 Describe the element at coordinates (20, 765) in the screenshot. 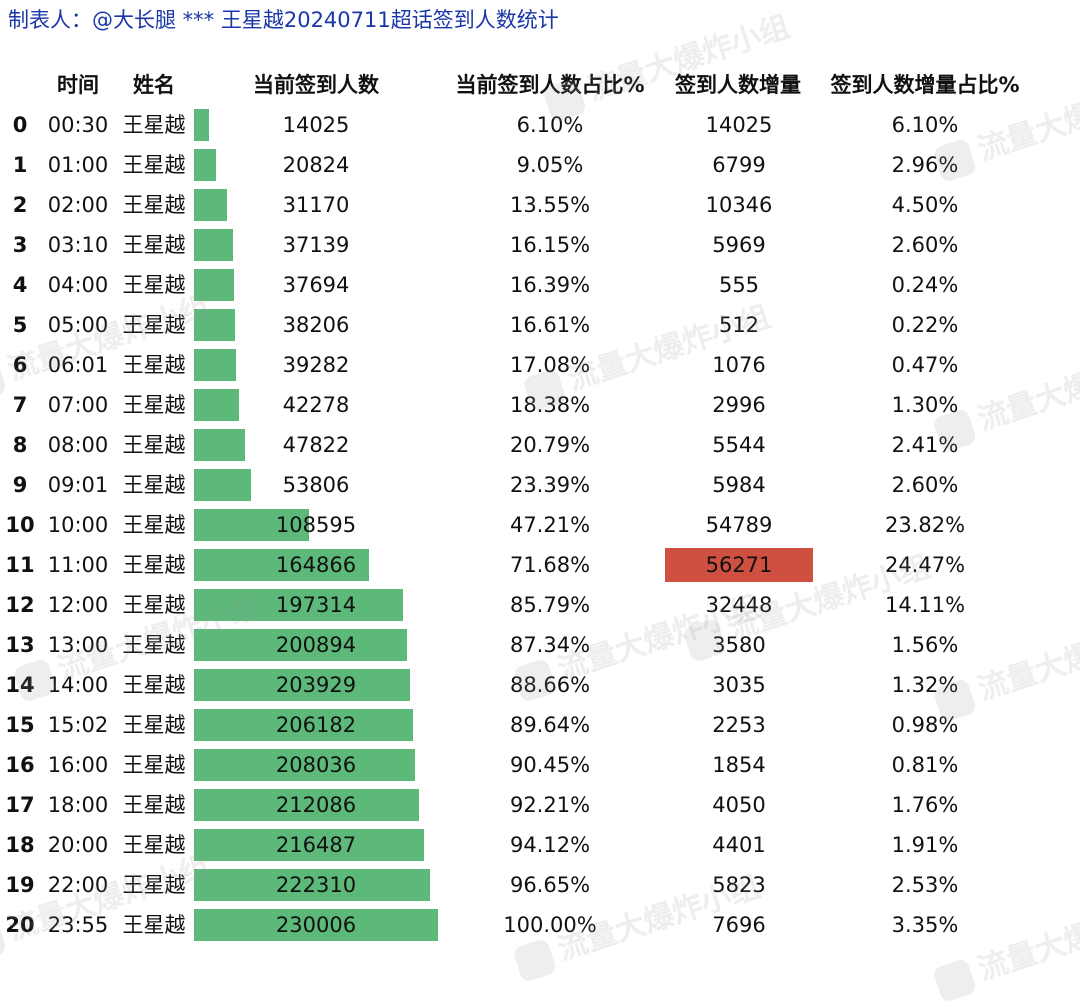

I see `row-index: 16` at that location.